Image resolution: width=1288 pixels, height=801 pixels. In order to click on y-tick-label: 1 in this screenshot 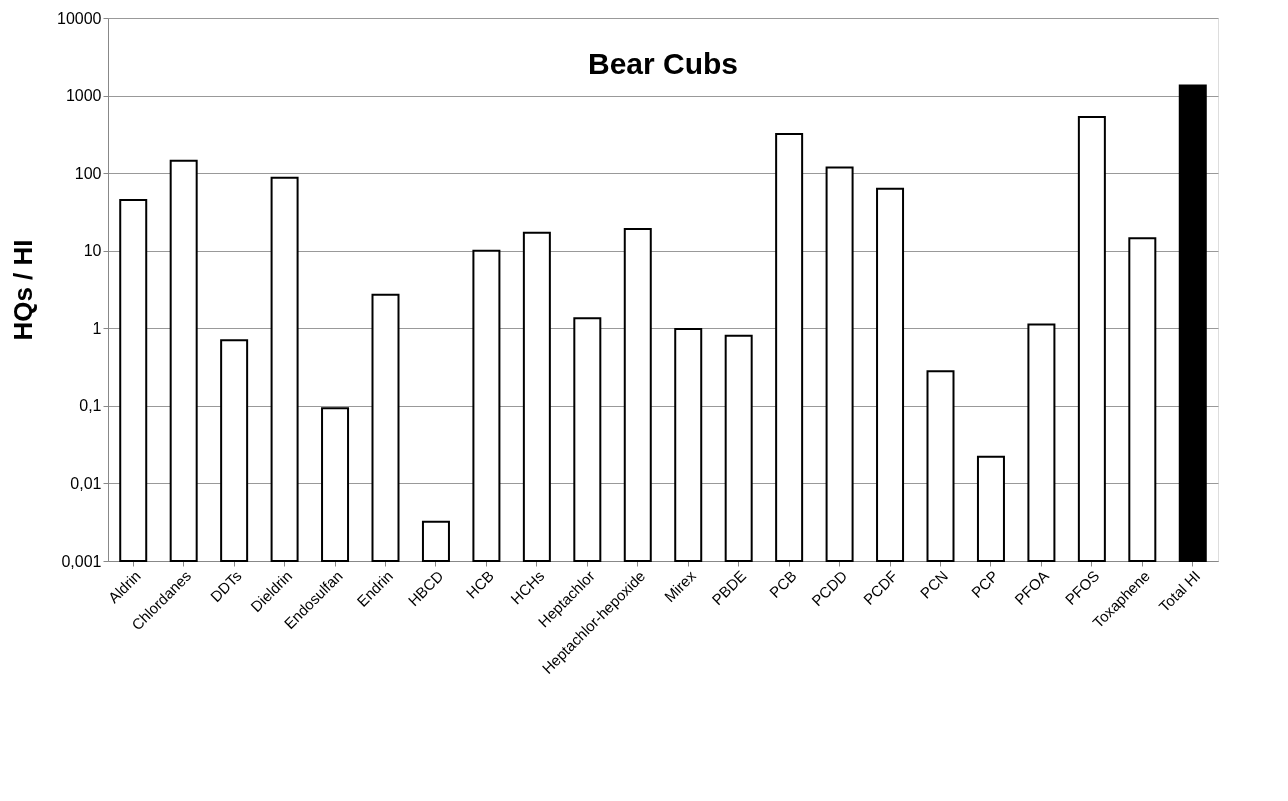, I will do `click(97, 328)`.